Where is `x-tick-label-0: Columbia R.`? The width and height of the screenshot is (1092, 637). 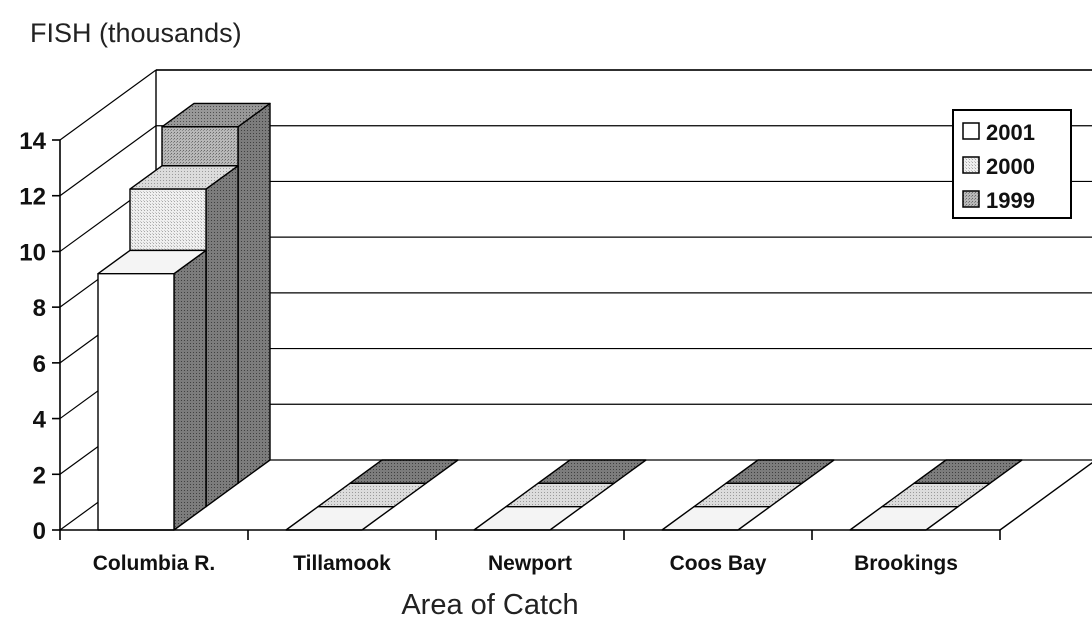
x-tick-label-0: Columbia R. is located at coordinates (154, 563).